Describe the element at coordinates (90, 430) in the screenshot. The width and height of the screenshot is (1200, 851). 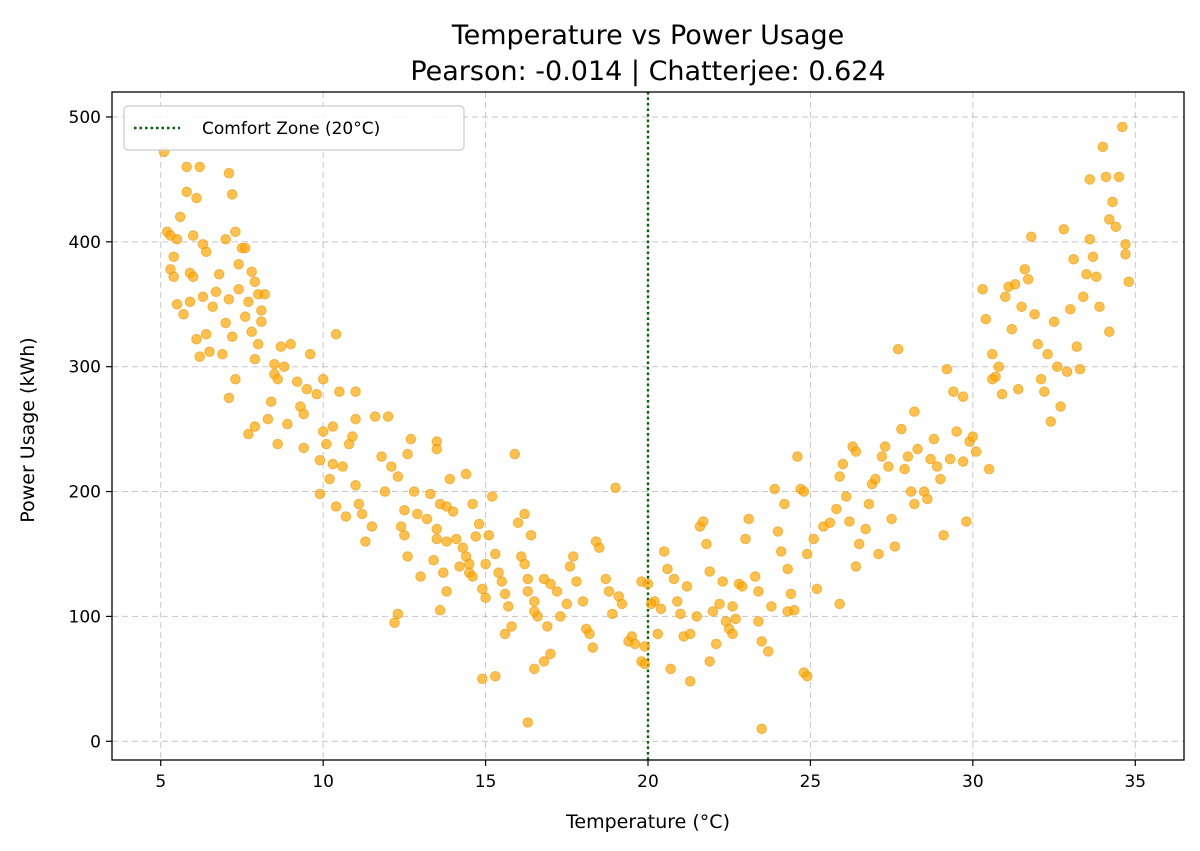
I see `y-axis-ticks: 0 100 200 300 400 500` at that location.